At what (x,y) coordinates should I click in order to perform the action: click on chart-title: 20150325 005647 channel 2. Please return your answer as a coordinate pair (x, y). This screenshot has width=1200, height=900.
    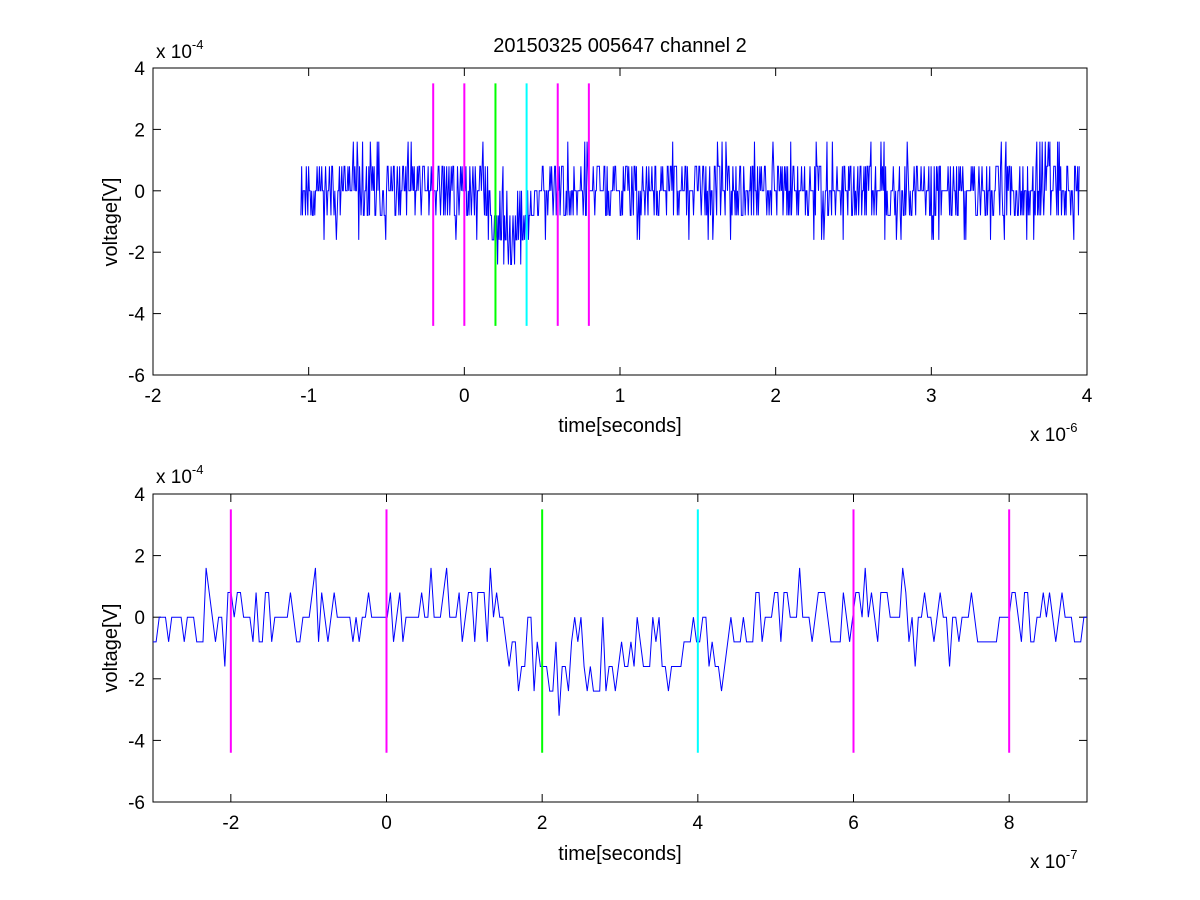
    Looking at the image, I should click on (620, 46).